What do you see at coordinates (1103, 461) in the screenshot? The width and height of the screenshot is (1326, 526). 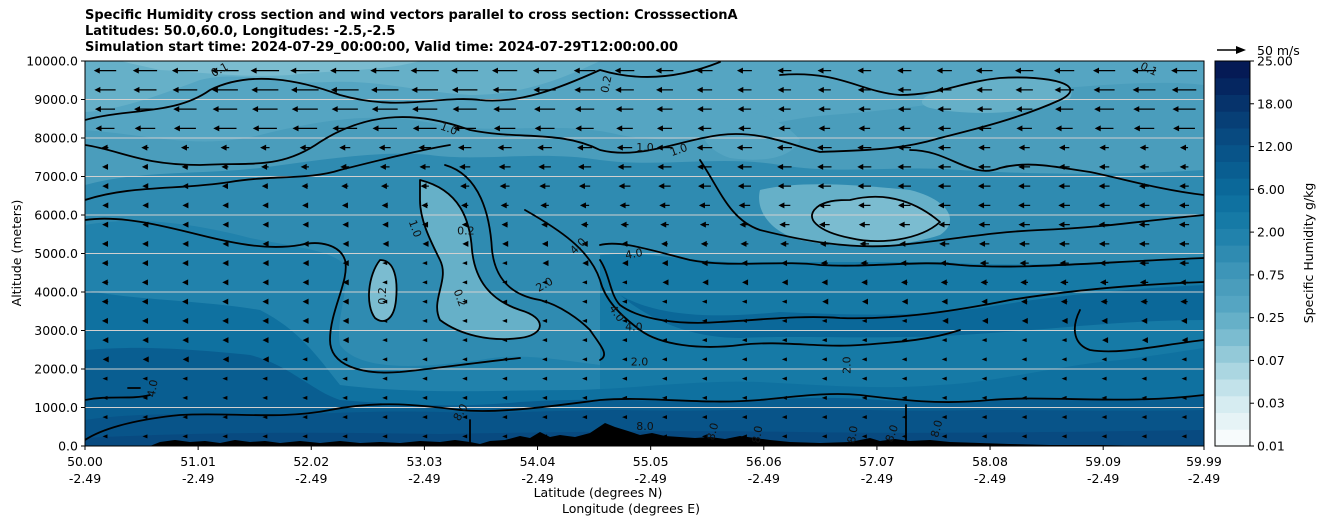 I see `x-tick-label-lat: 59.09` at bounding box center [1103, 461].